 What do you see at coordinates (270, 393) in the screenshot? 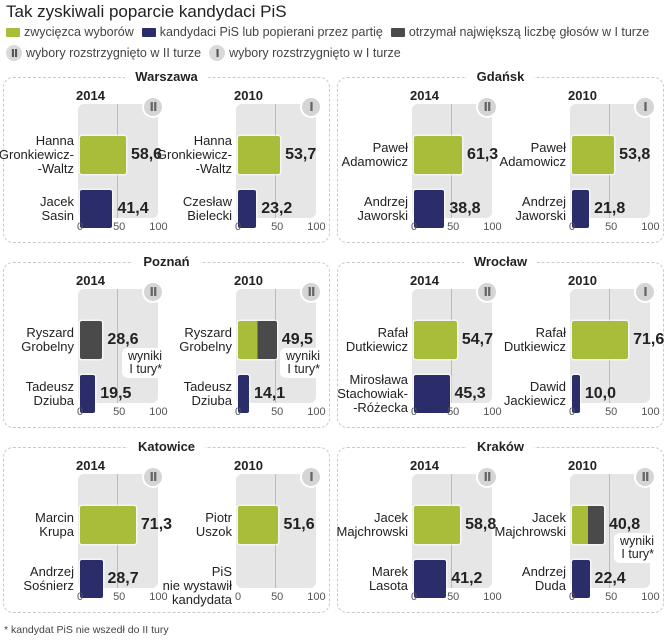
I see `value-label: 14,1` at bounding box center [270, 393].